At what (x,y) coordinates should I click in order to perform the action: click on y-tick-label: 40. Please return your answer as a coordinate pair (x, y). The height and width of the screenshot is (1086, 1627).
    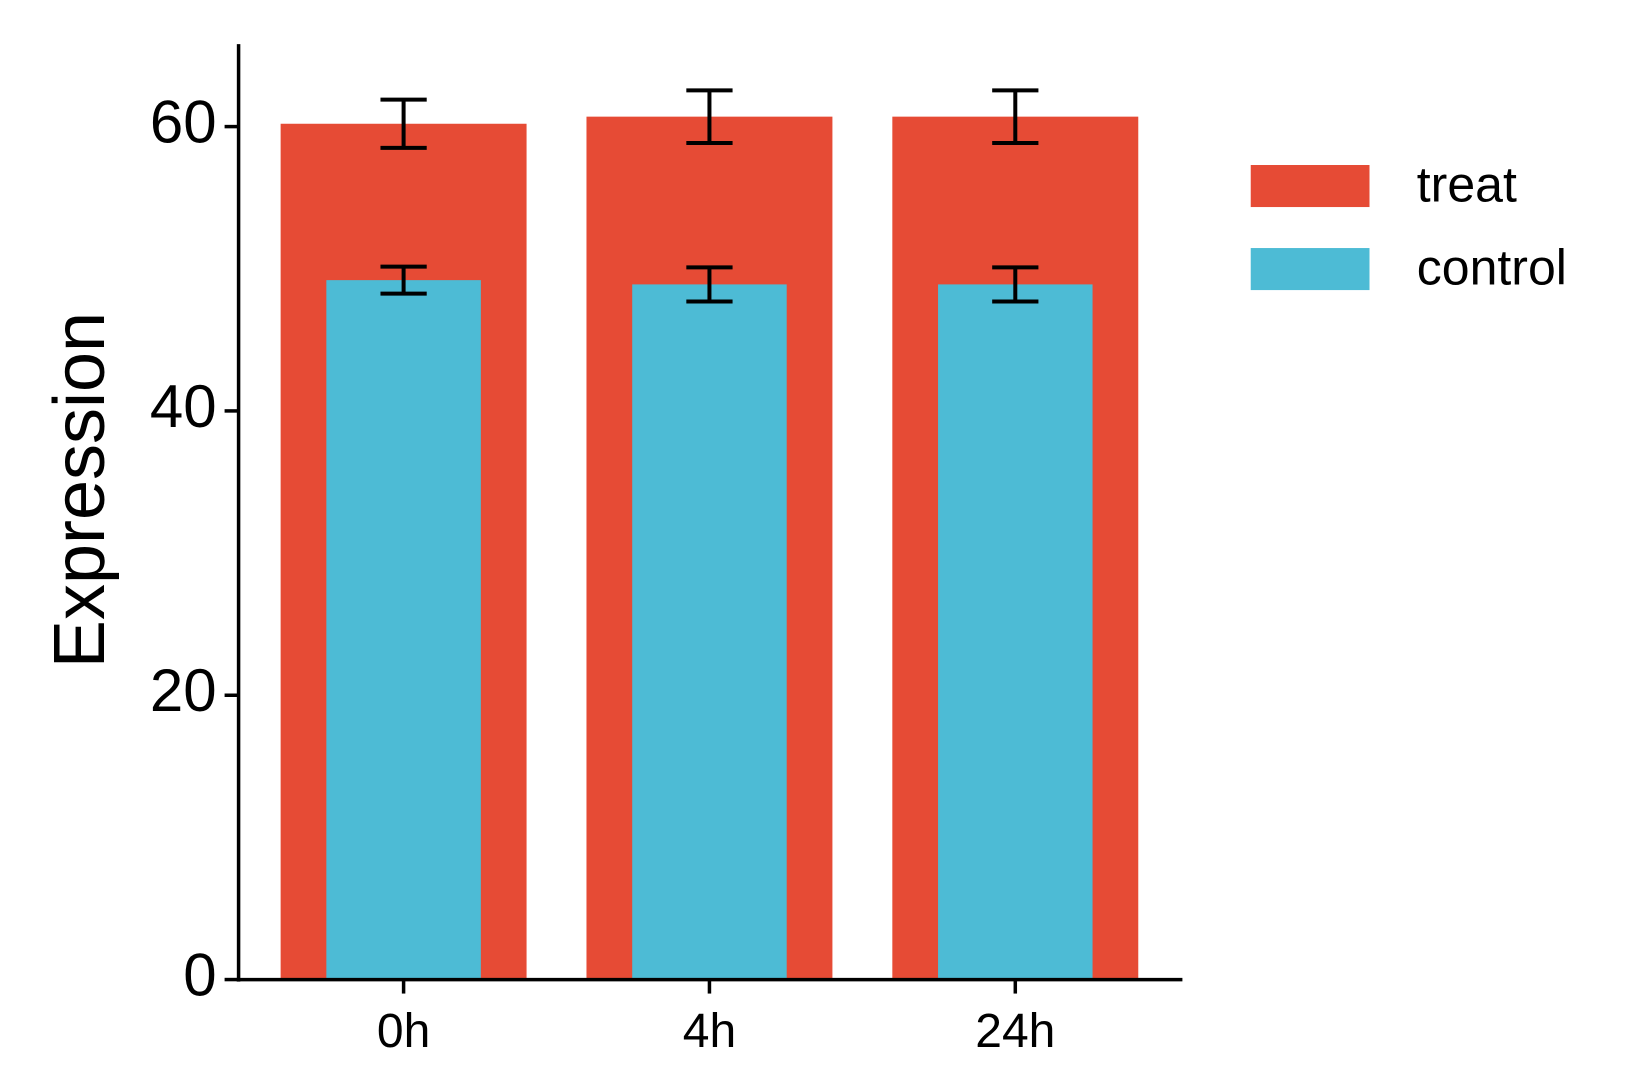
    Looking at the image, I should click on (183, 406).